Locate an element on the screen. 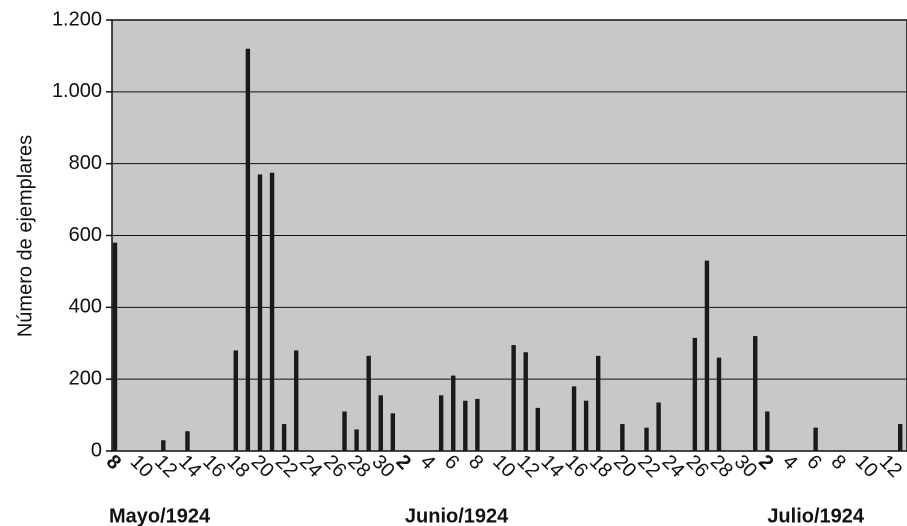  y-tick-label: 1.200 is located at coordinates (77, 19).